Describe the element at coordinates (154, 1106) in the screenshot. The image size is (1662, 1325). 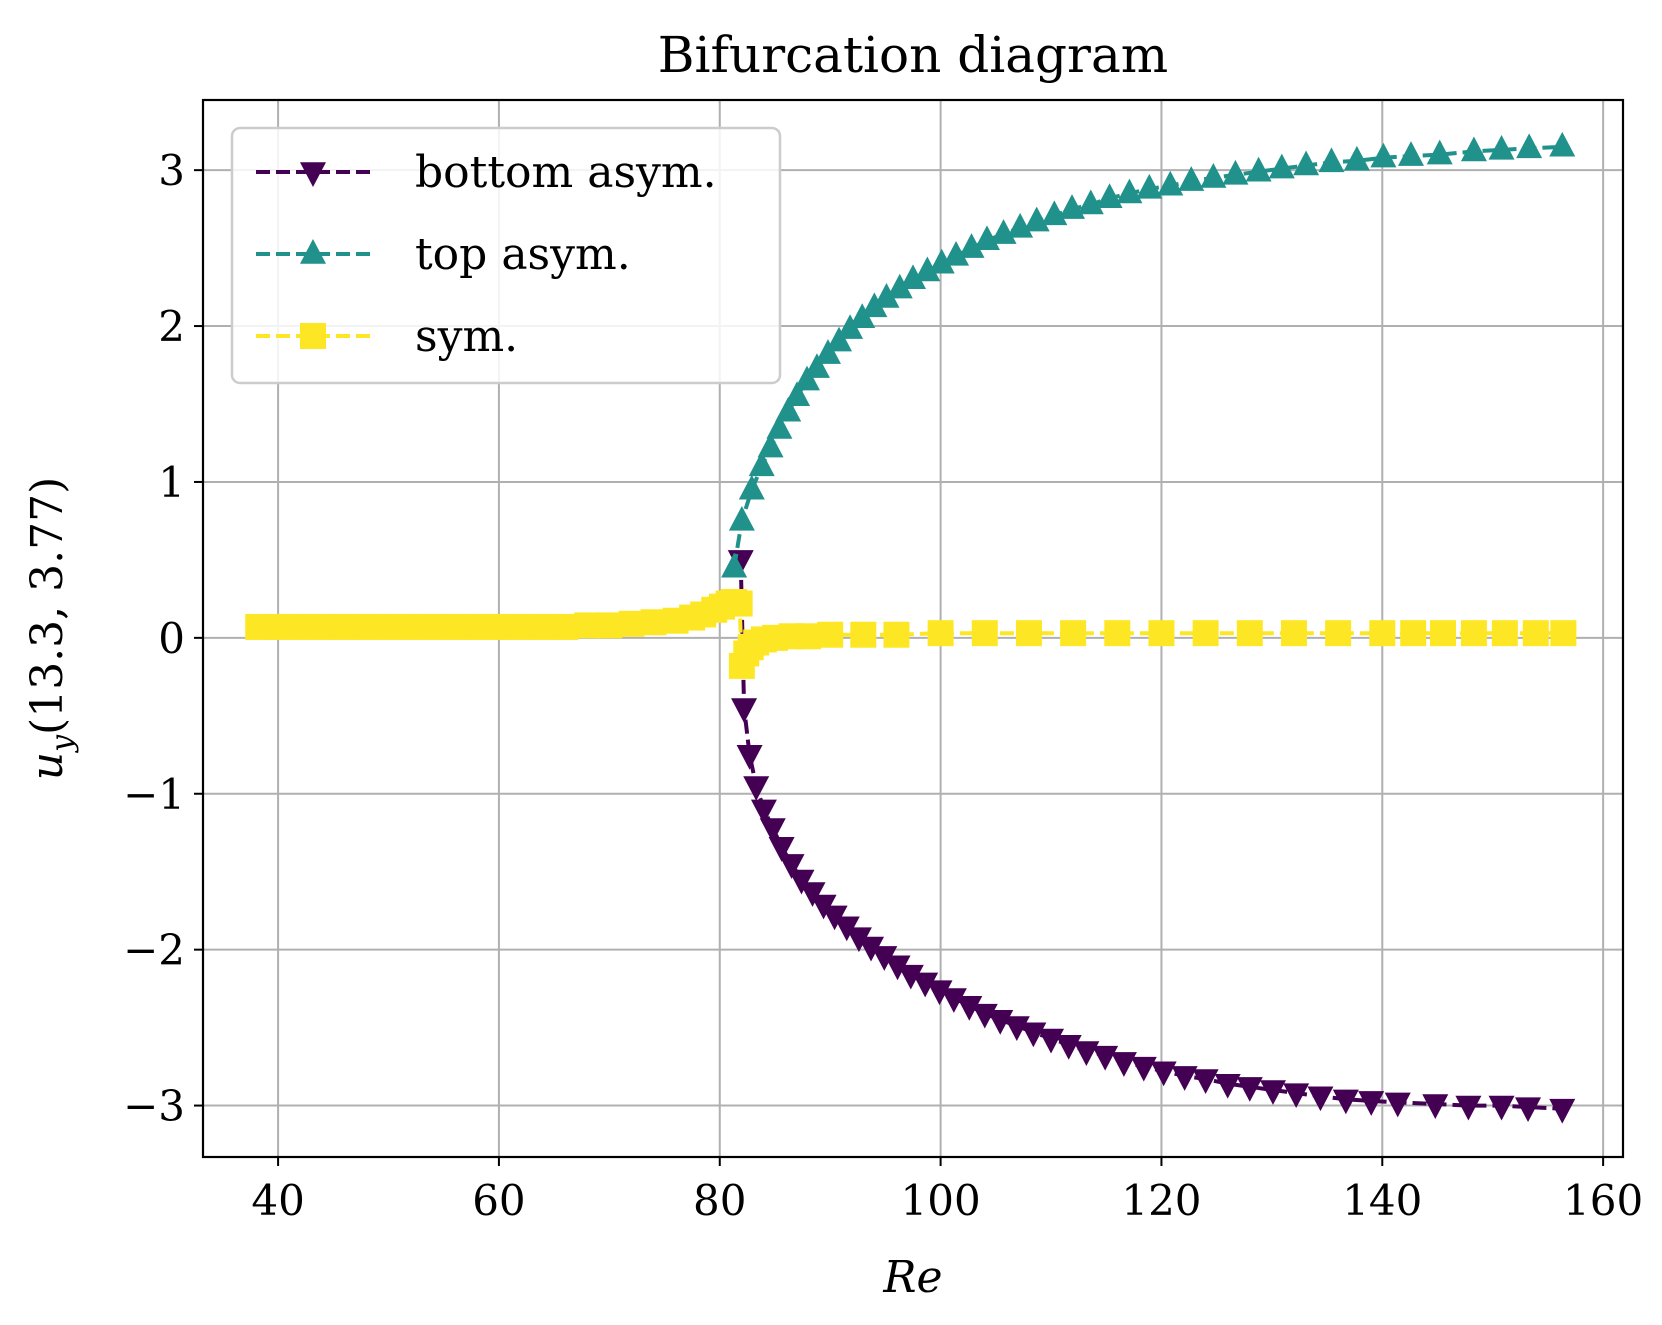
I see `y-tick-label: −3` at that location.